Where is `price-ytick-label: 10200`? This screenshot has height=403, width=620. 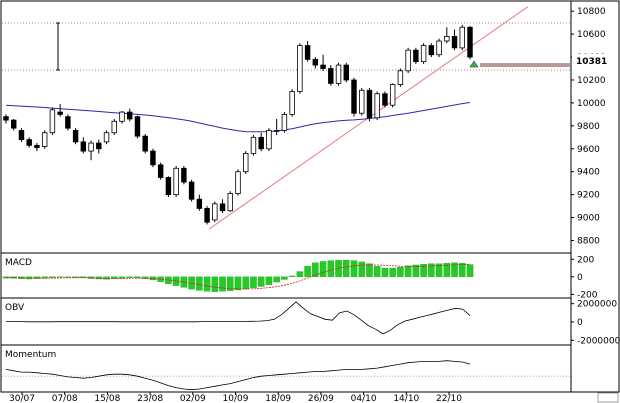
price-ytick-label: 10200 is located at coordinates (591, 81).